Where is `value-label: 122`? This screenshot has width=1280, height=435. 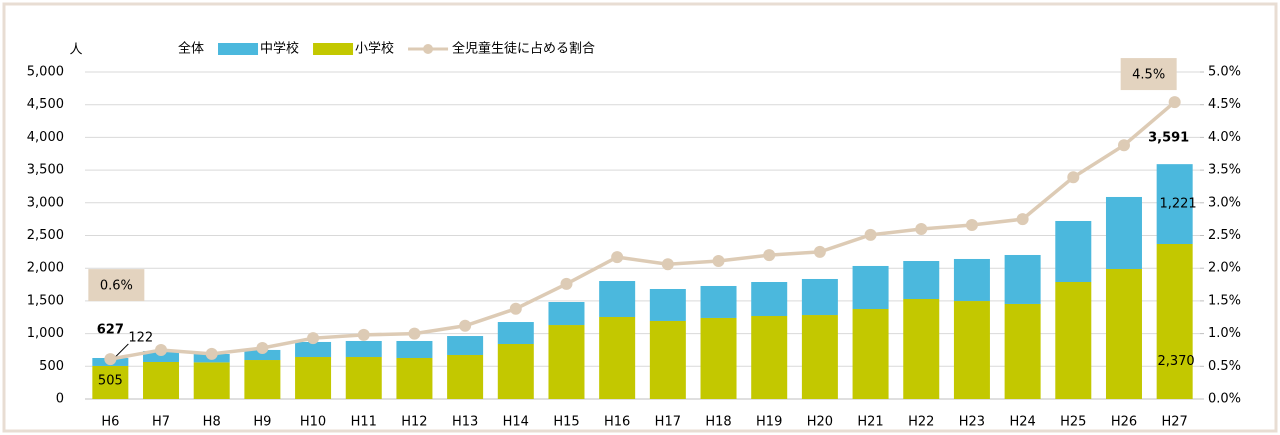 value-label: 122 is located at coordinates (140, 337).